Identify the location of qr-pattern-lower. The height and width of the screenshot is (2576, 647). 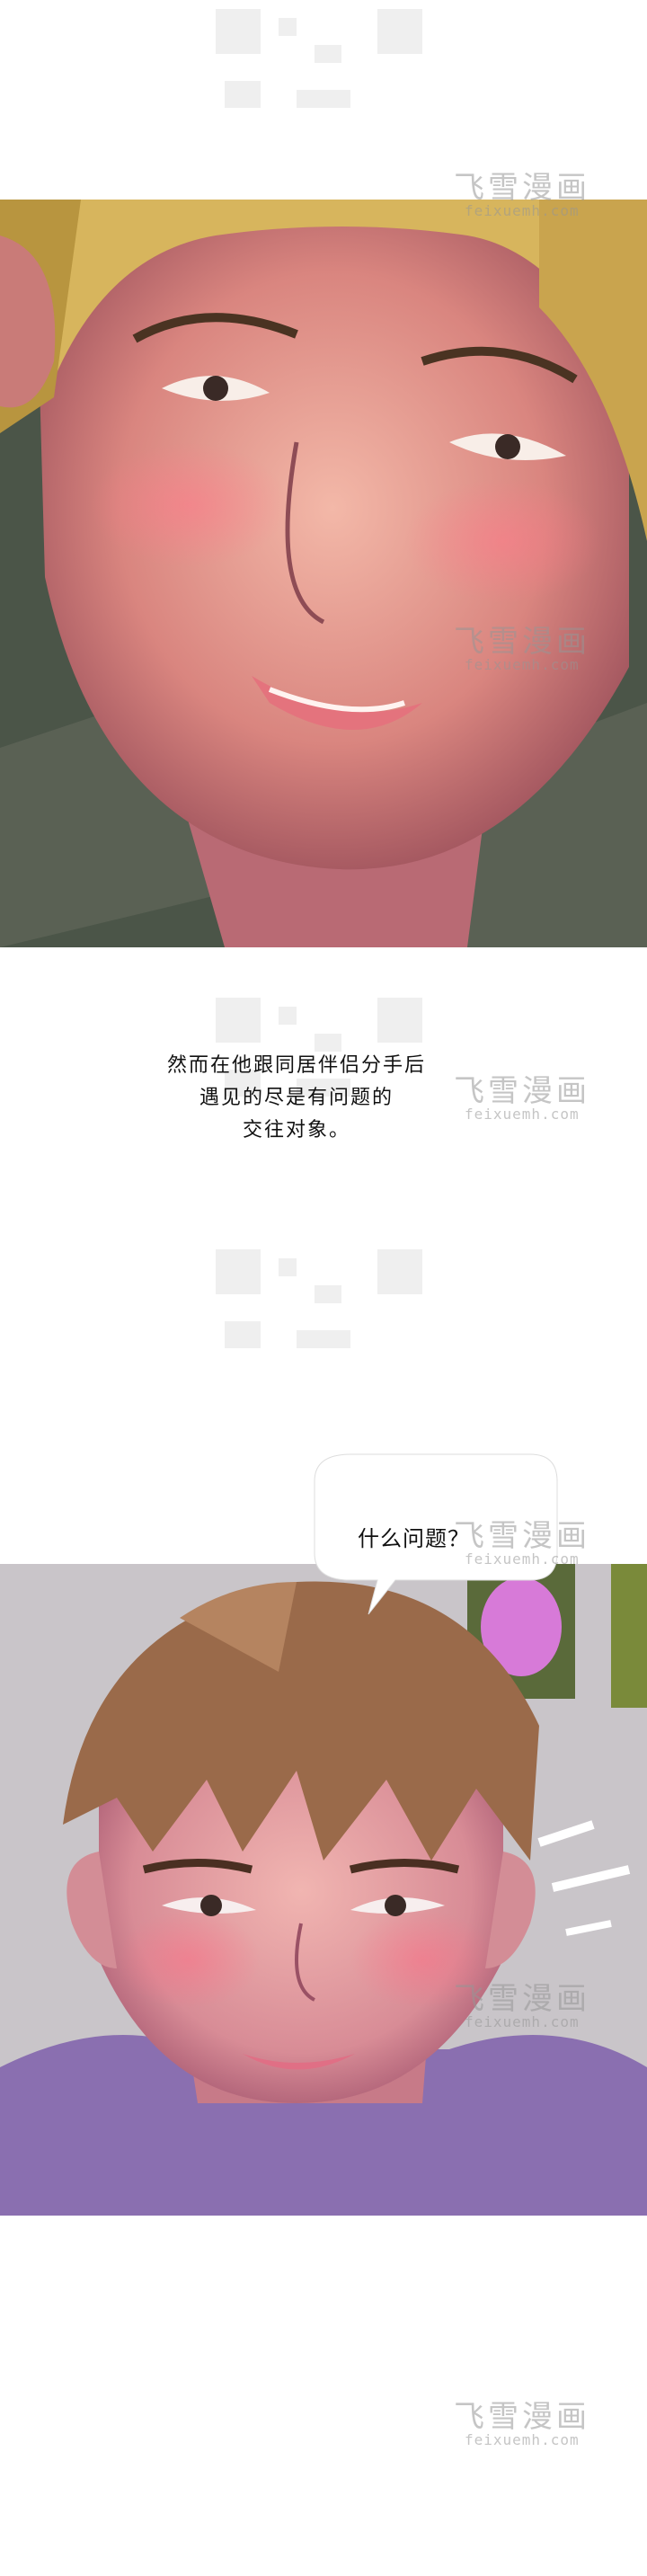
(319, 1298).